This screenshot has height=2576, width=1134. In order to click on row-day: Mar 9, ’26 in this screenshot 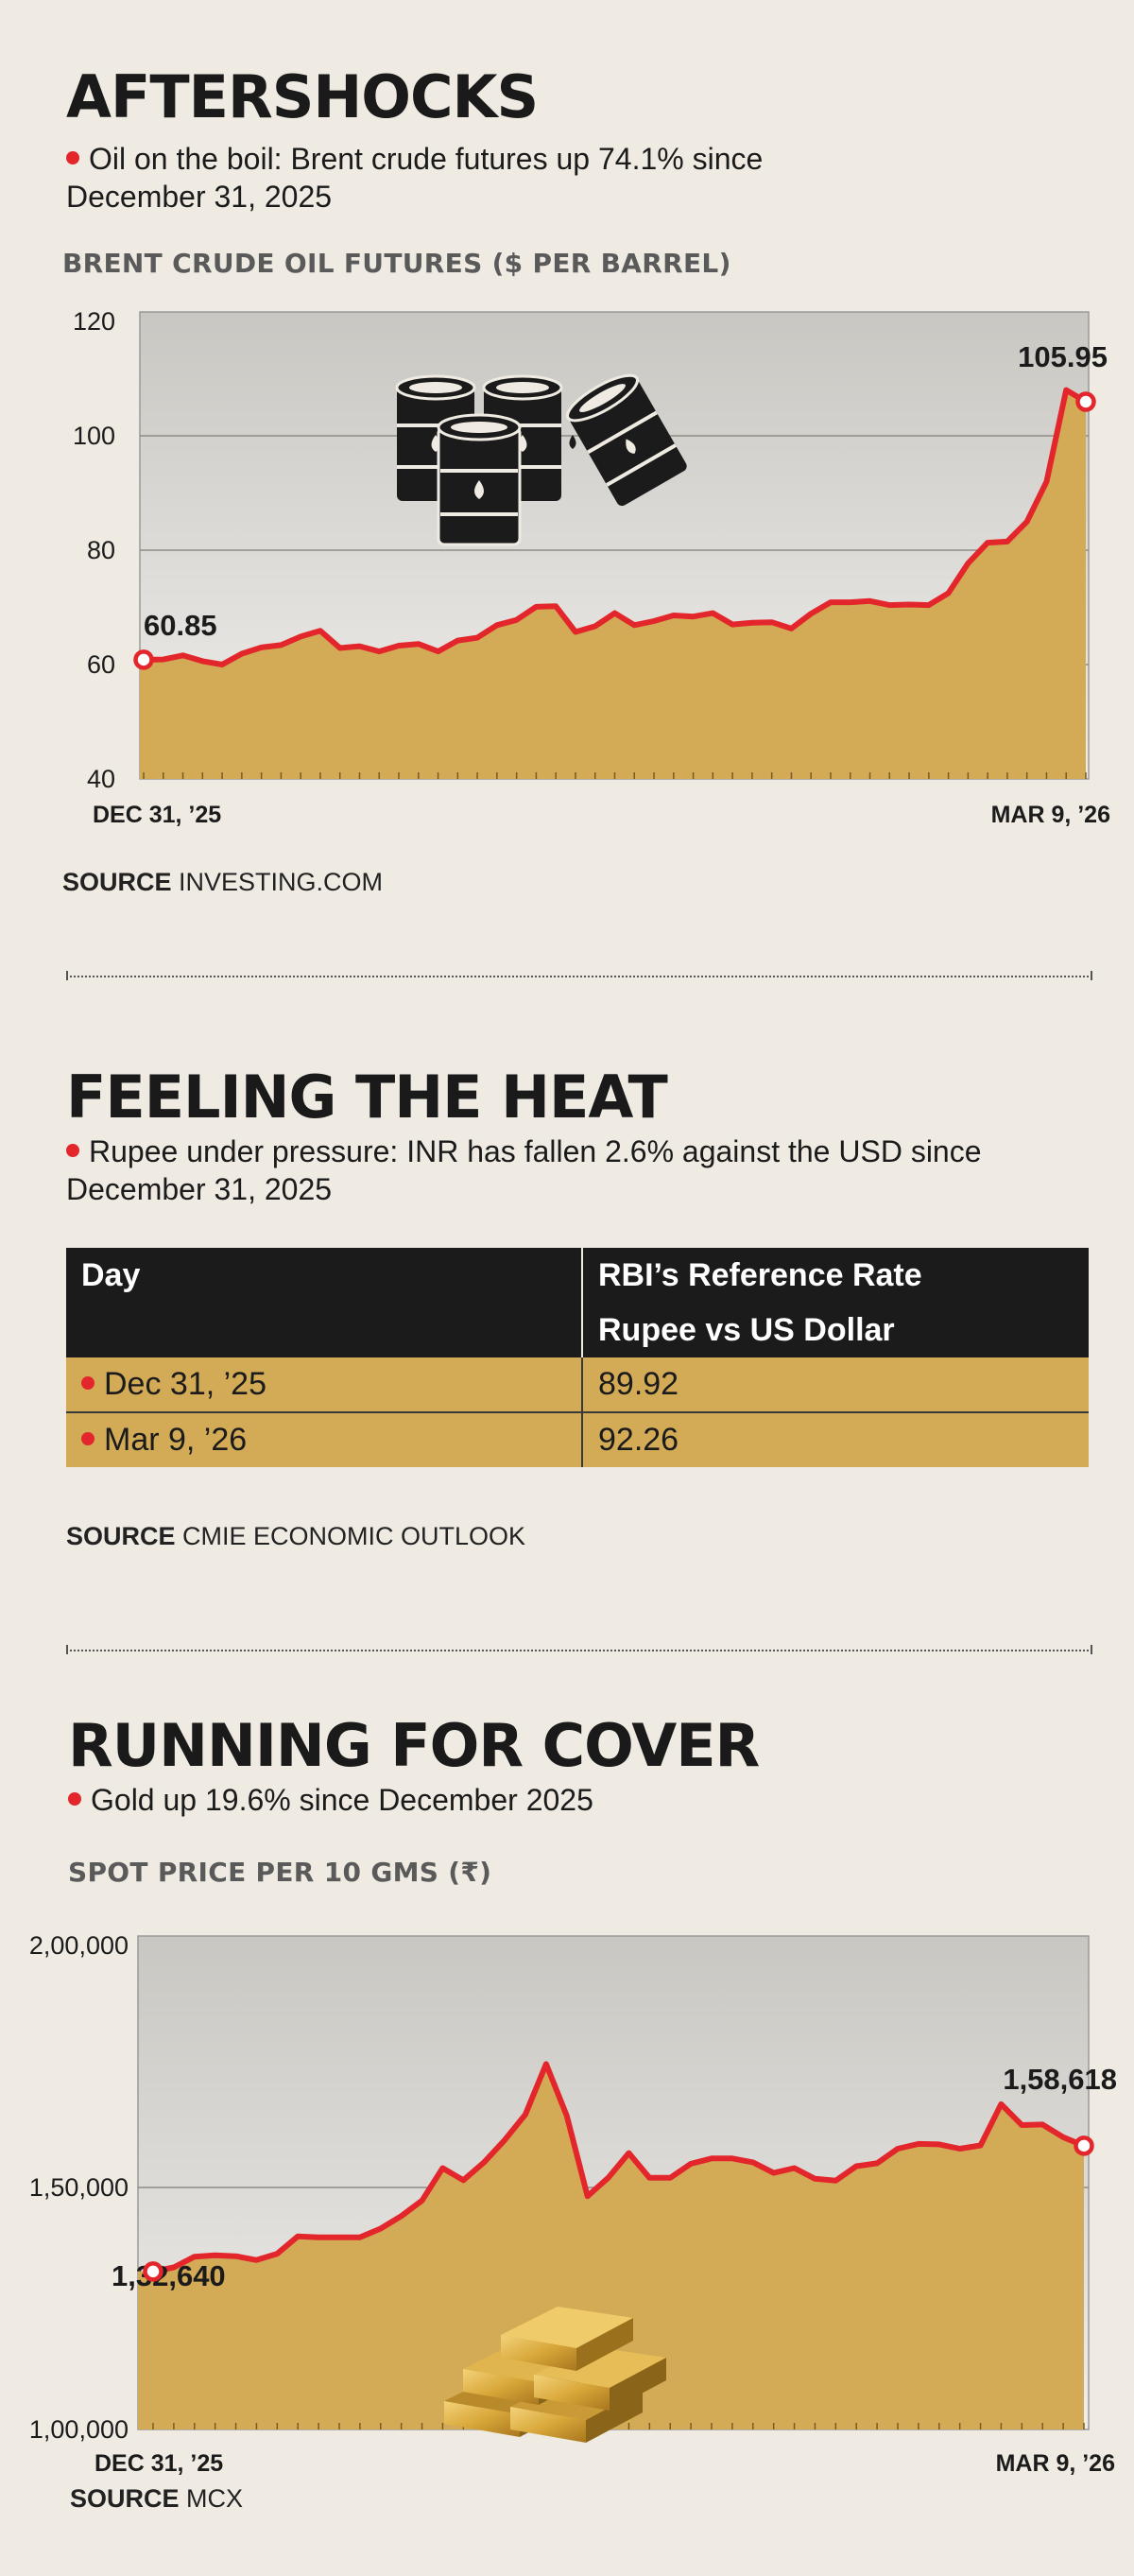, I will do `click(324, 1439)`.